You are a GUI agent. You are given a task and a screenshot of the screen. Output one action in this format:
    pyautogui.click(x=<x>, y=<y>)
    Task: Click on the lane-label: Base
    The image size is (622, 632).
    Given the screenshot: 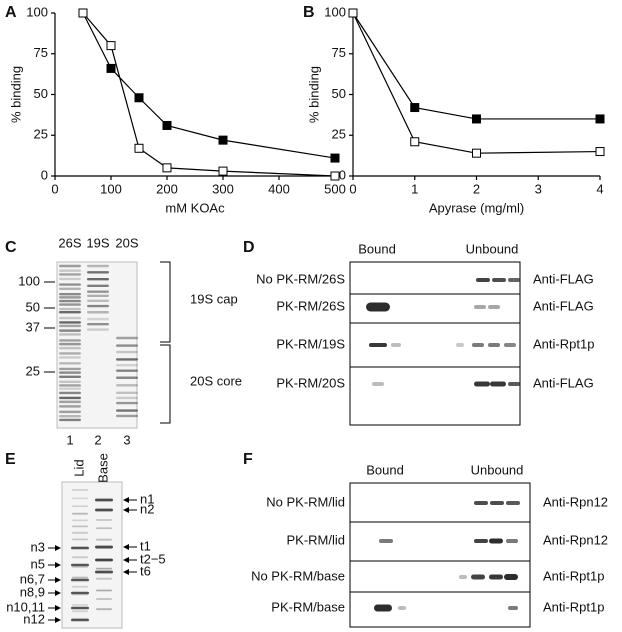 What is the action you would take?
    pyautogui.click(x=102, y=468)
    